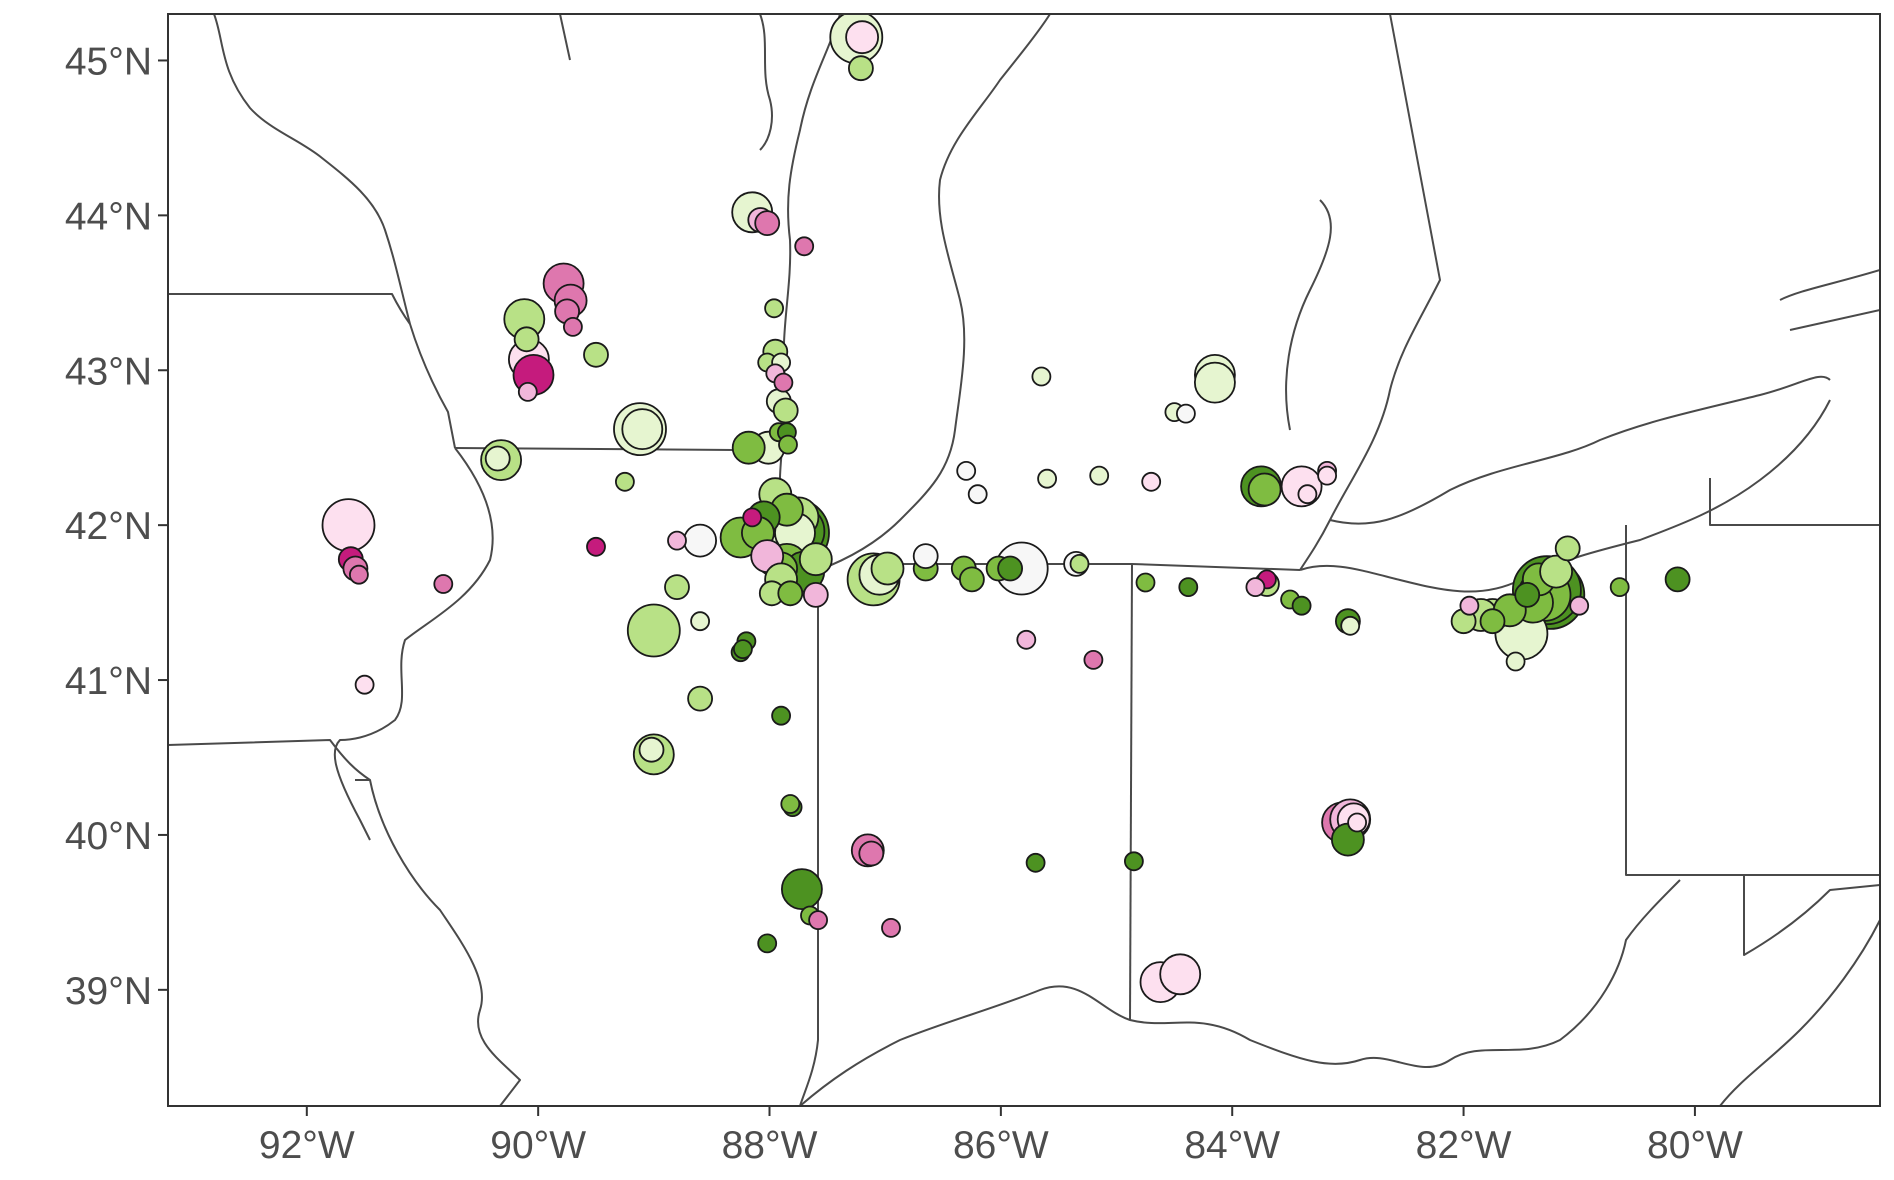  I want to click on boundary-in-oh, so click(1131, 792).